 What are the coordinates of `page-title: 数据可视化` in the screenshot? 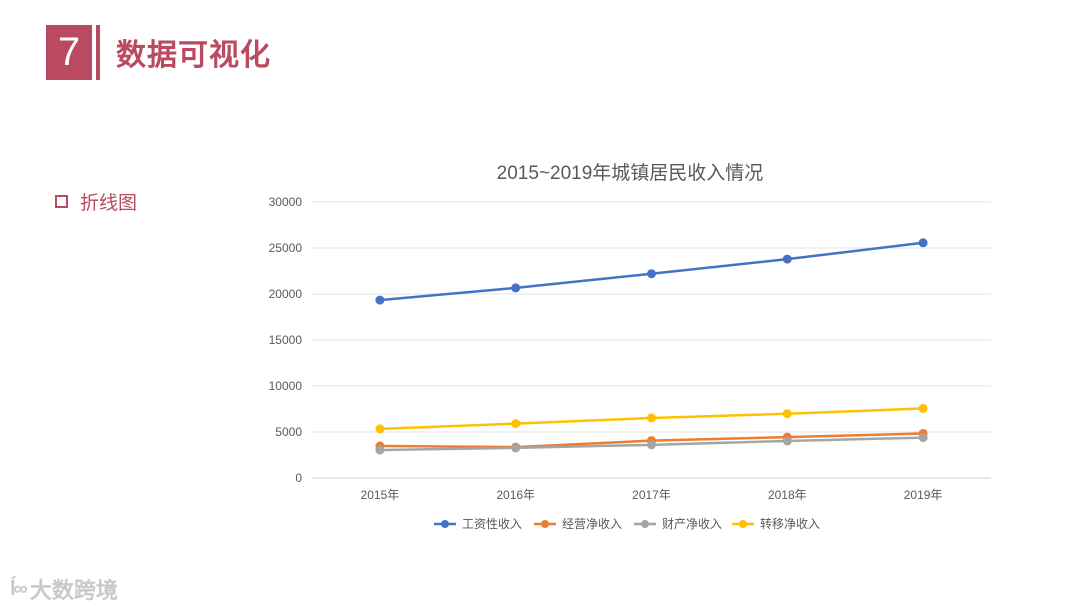 It's located at (193, 55).